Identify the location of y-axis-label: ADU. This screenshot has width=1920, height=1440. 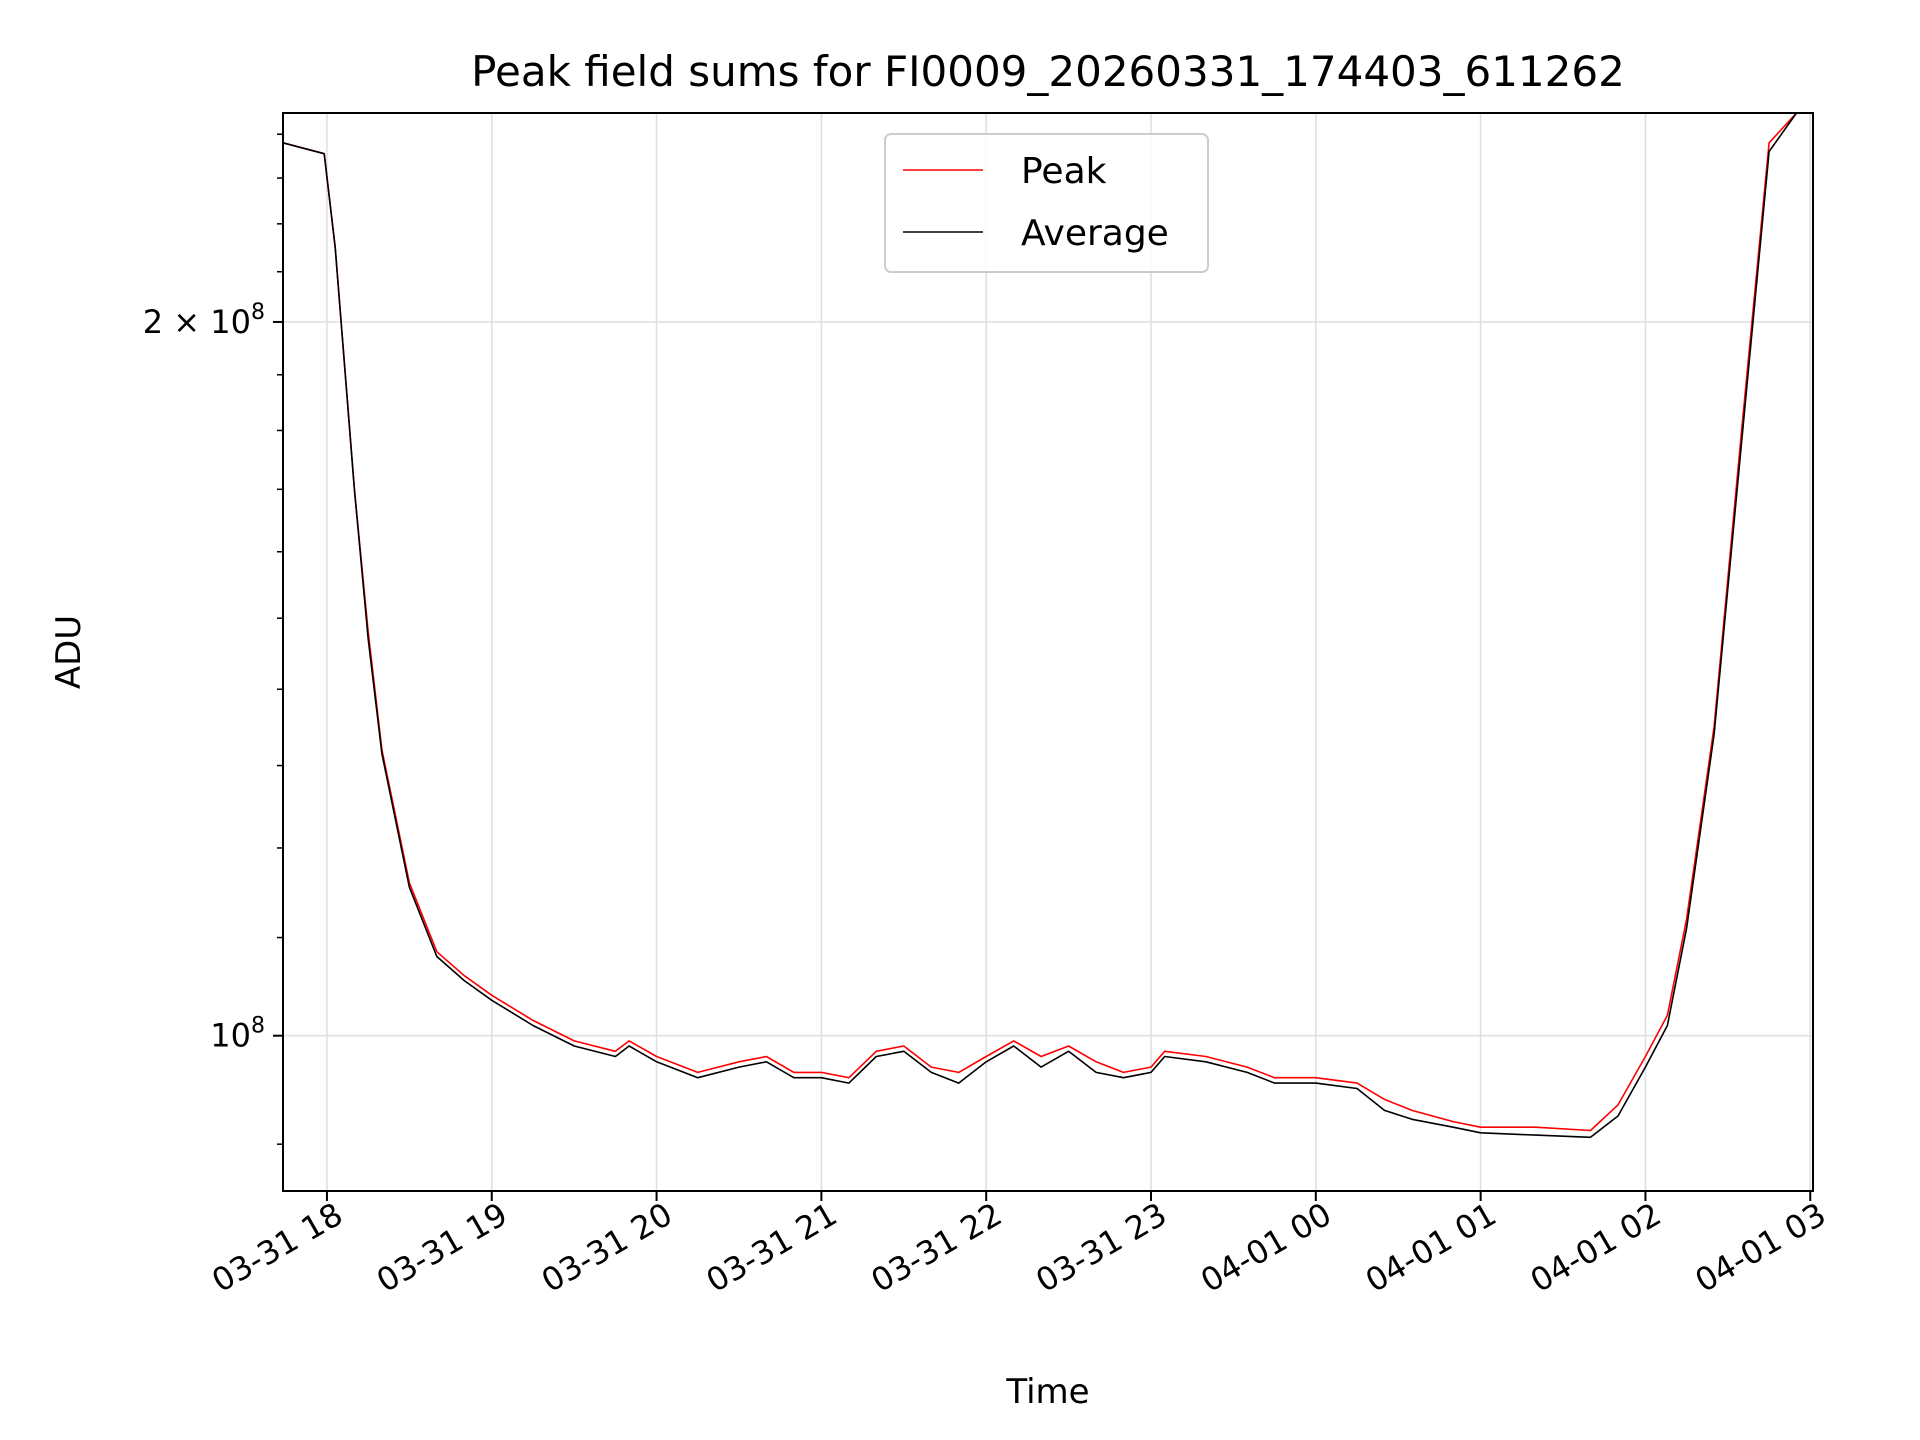
(69, 652).